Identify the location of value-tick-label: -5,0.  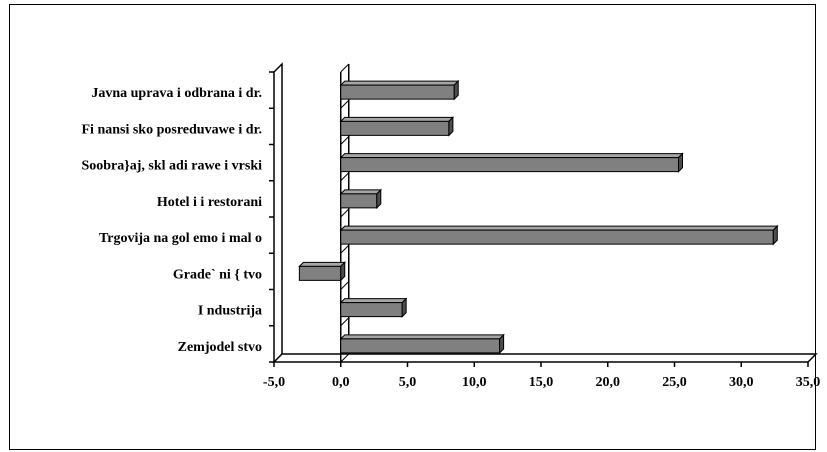
(274, 382).